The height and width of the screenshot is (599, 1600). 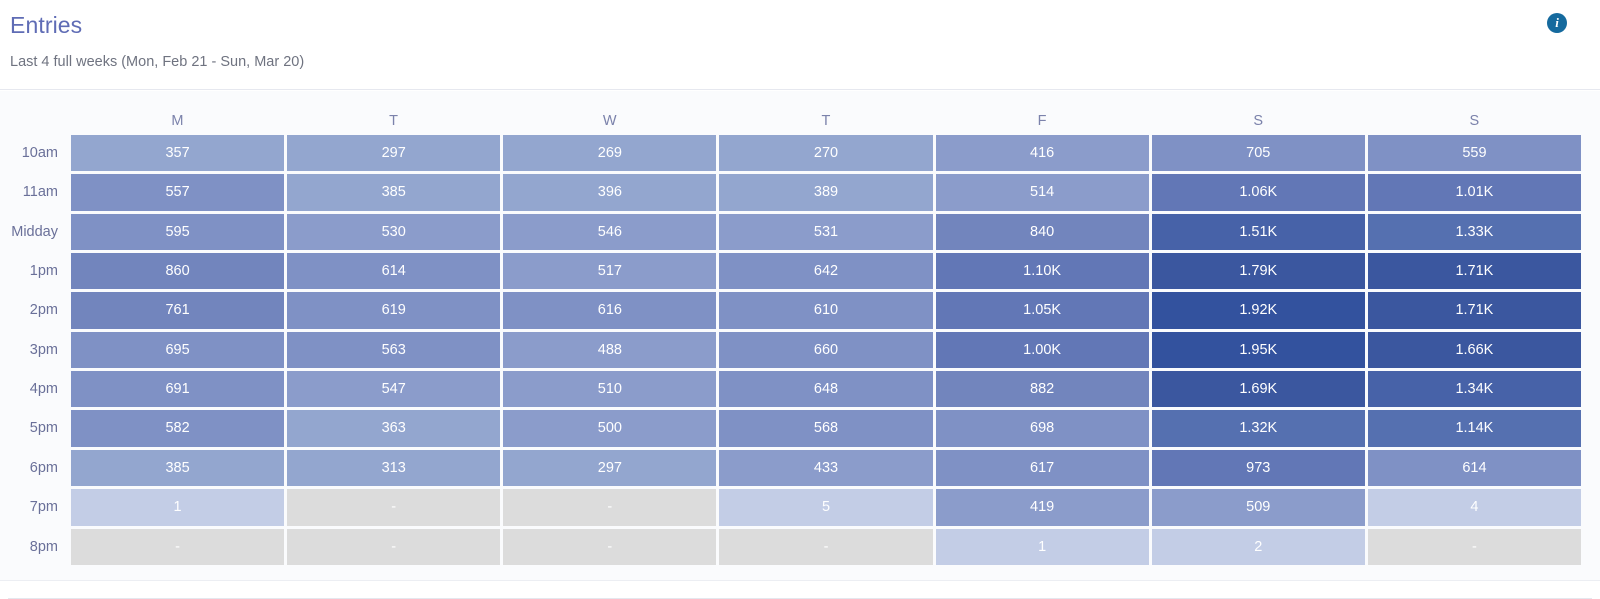 What do you see at coordinates (1258, 428) in the screenshot?
I see `heatmap-cell: 1.32K` at bounding box center [1258, 428].